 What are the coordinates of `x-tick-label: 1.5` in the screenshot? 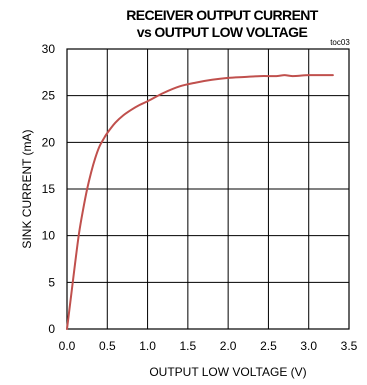 It's located at (188, 346).